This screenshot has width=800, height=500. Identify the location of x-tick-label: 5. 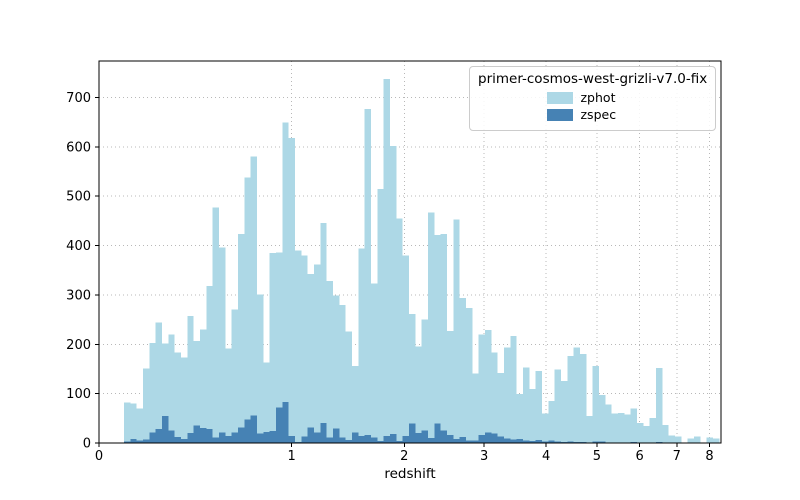
(597, 456).